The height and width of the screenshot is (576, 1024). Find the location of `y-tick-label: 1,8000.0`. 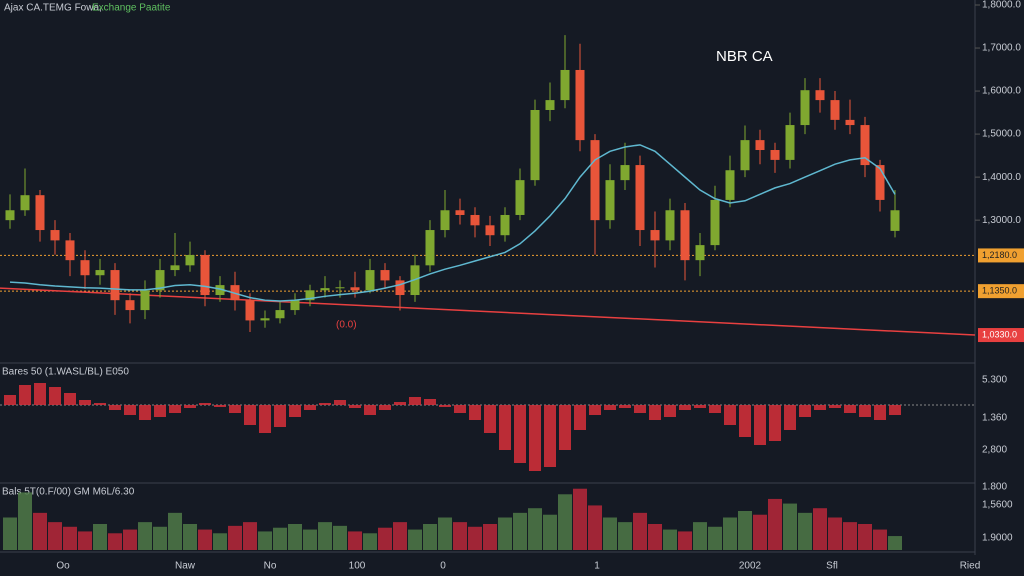

y-tick-label: 1,8000.0 is located at coordinates (1001, 5).